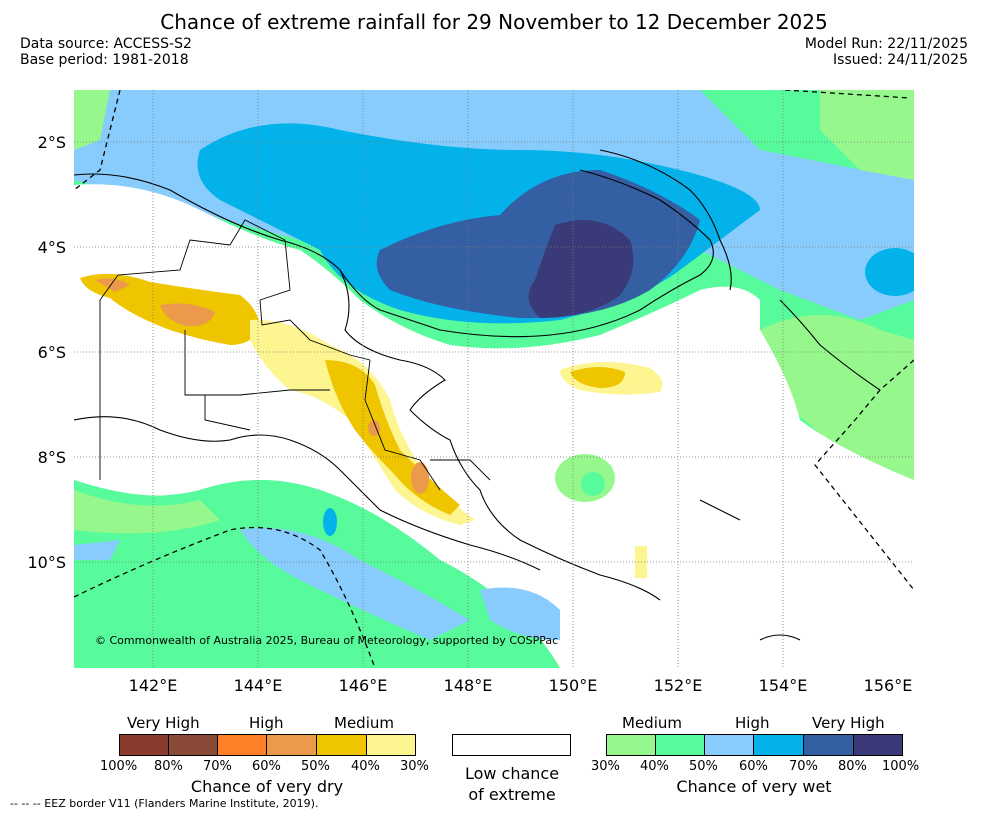 Image resolution: width=988 pixels, height=816 pixels. Describe the element at coordinates (355, 584) in the screenshot. I see `wet-50-60-south` at that location.